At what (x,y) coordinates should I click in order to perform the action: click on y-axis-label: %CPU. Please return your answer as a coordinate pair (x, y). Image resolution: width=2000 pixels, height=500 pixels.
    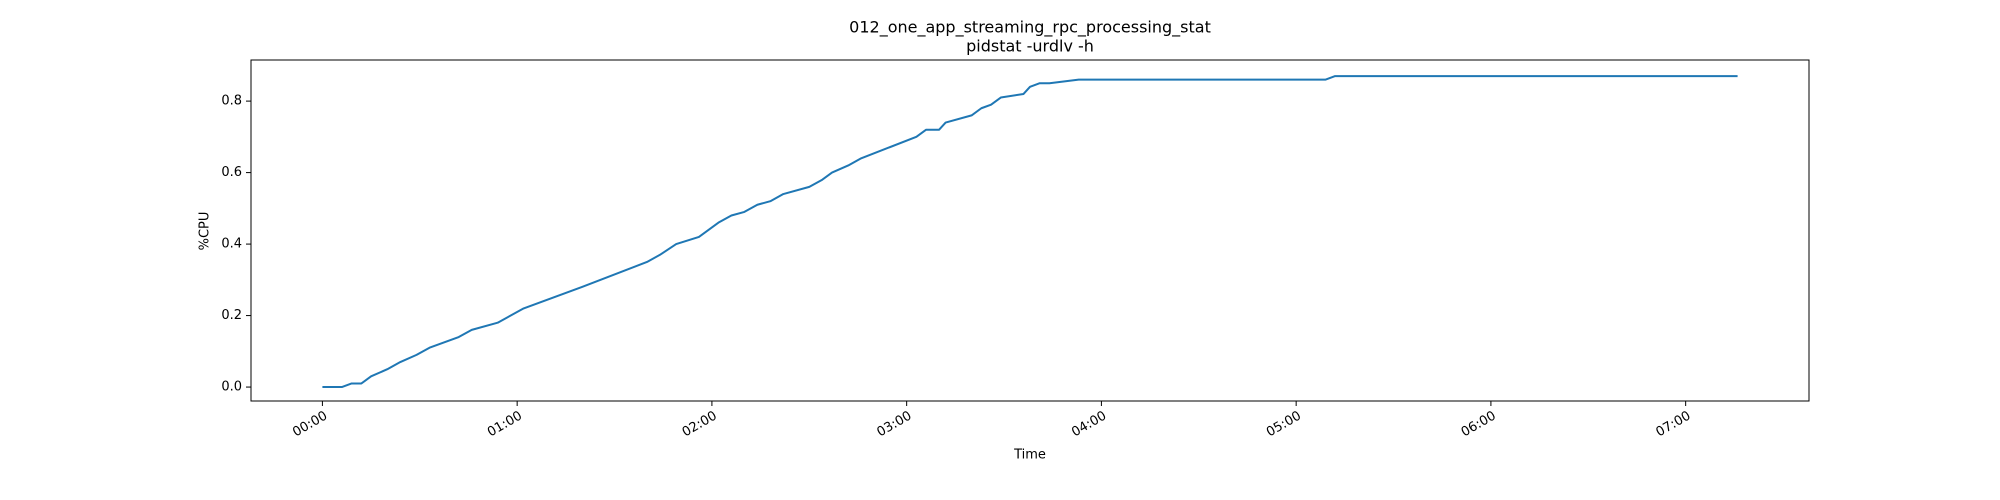
    Looking at the image, I should click on (205, 231).